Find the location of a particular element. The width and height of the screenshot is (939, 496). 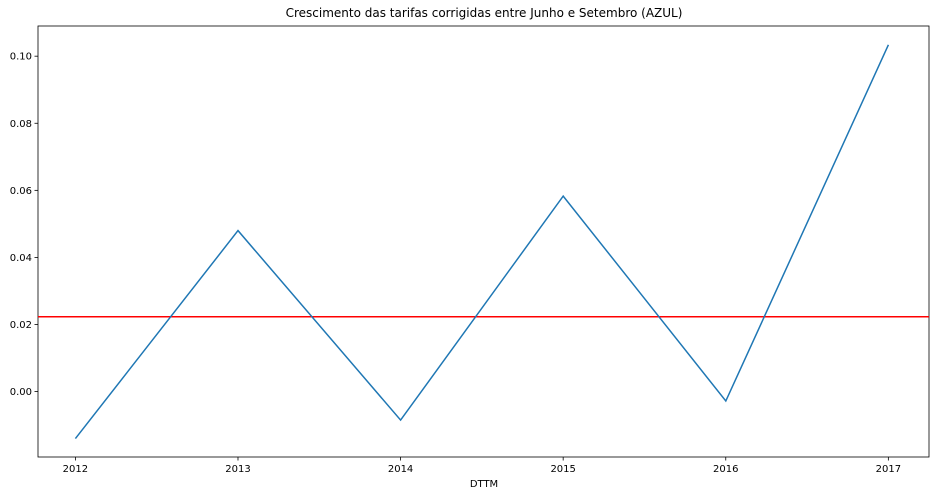

x-tick-label: 2013 is located at coordinates (237, 469).